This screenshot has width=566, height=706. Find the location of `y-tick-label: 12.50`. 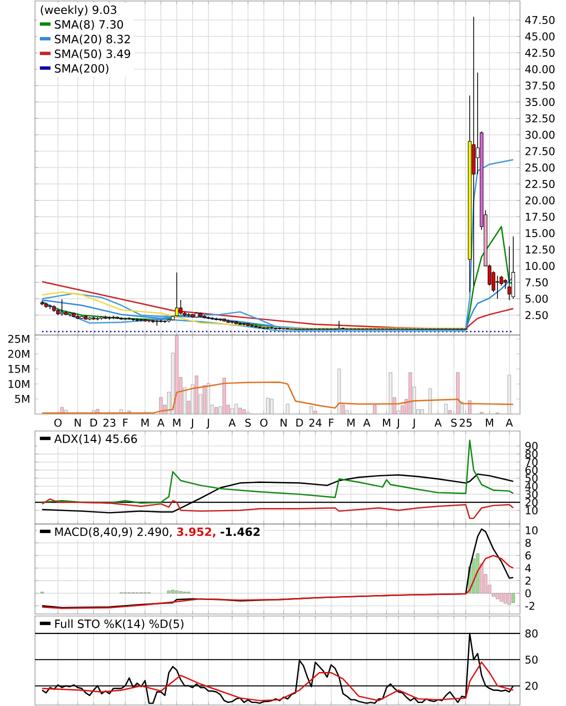

y-tick-label: 12.50 is located at coordinates (540, 250).